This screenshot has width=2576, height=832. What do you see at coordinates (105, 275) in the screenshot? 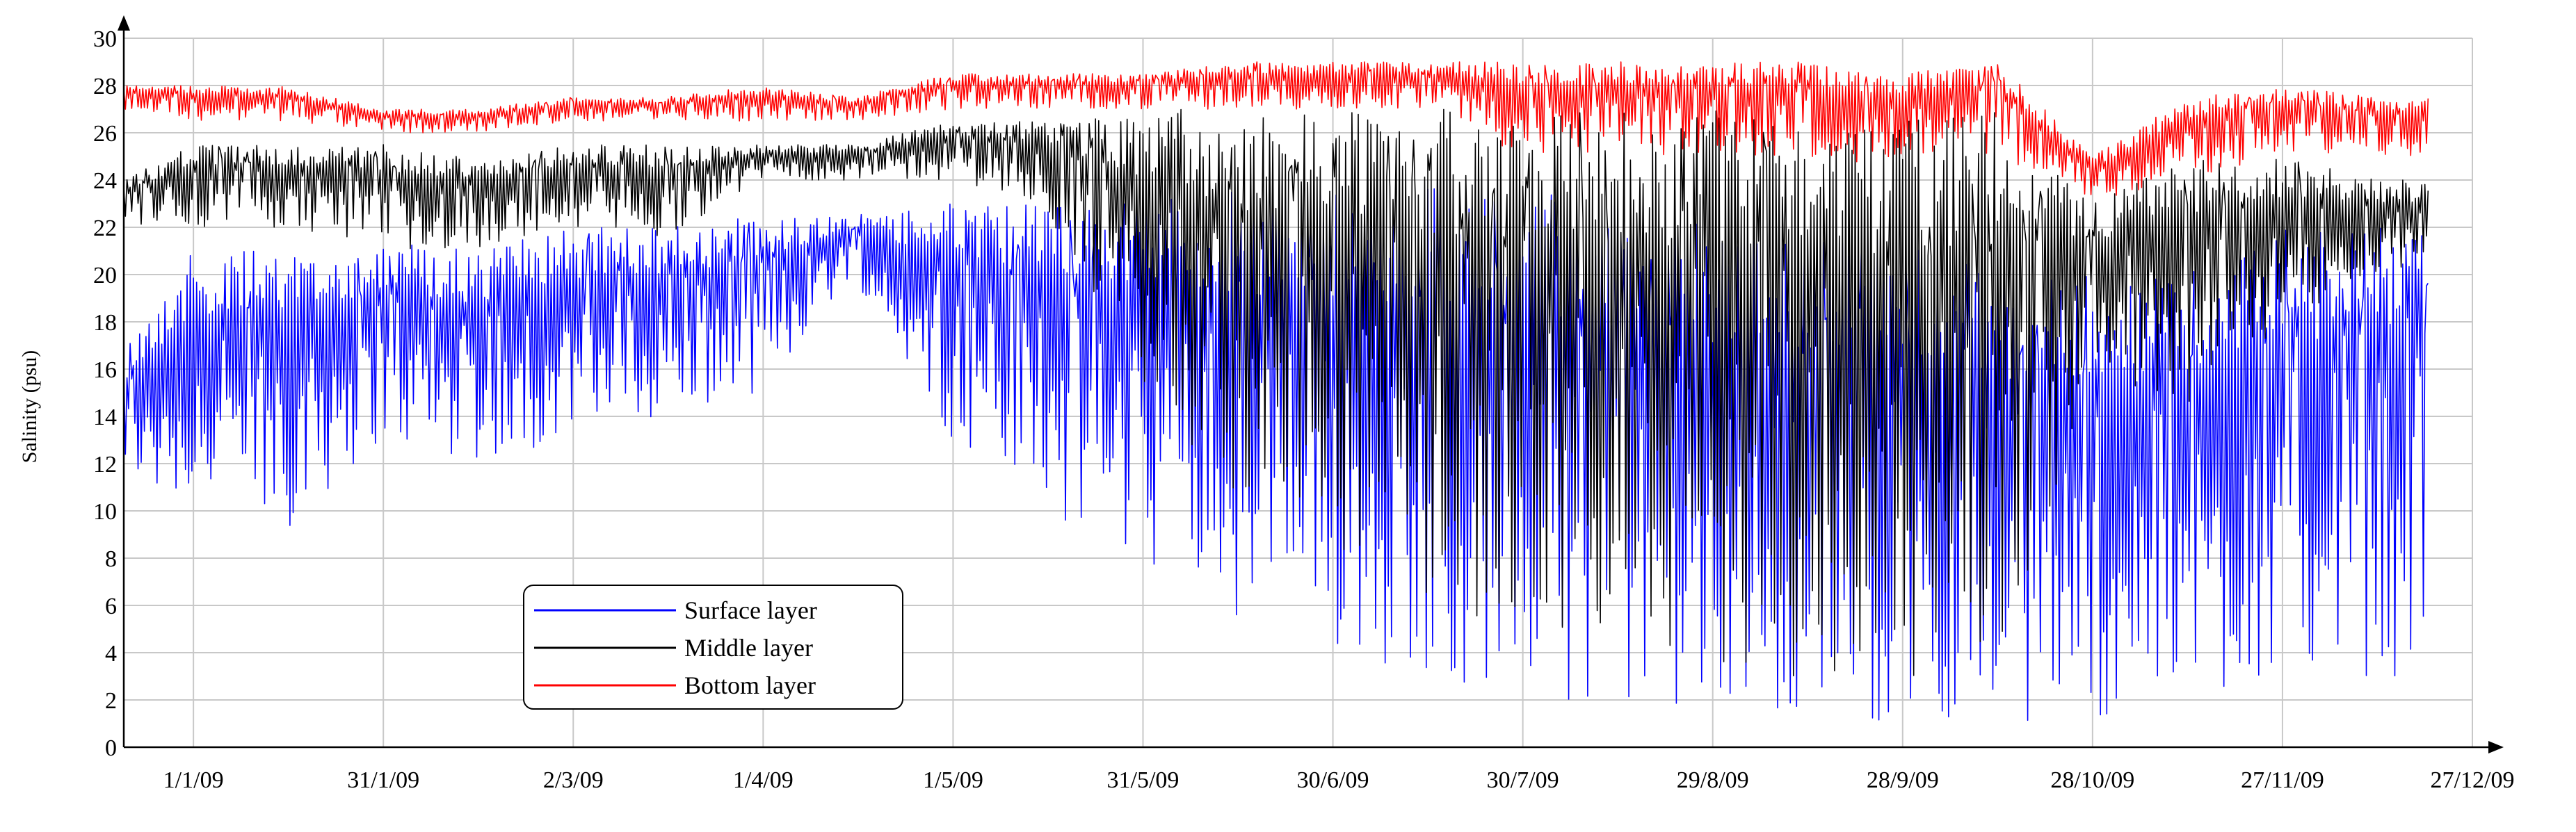
I see `y-tick-label: 20` at bounding box center [105, 275].